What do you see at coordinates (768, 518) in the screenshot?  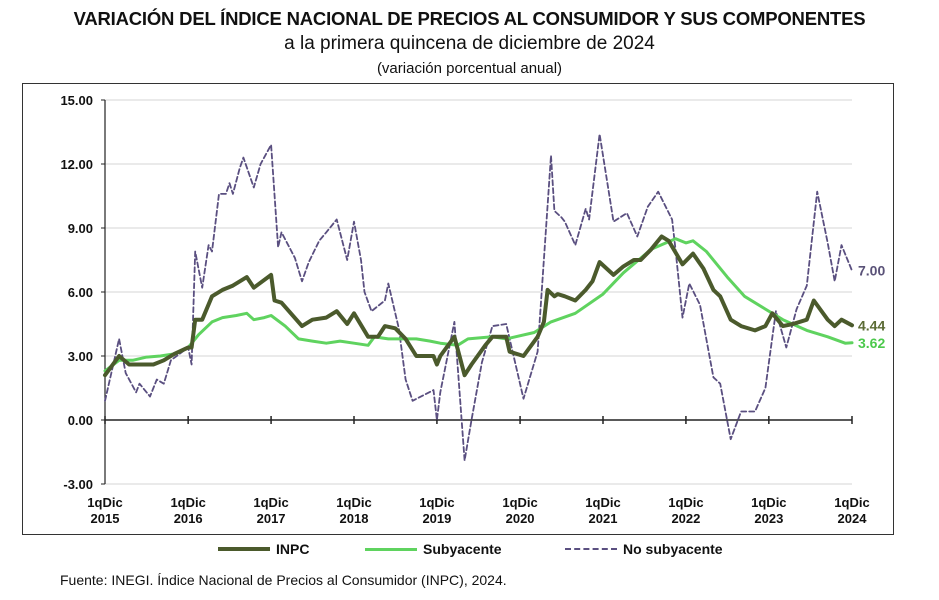 I see `x-tick-label-line2: 2023` at bounding box center [768, 518].